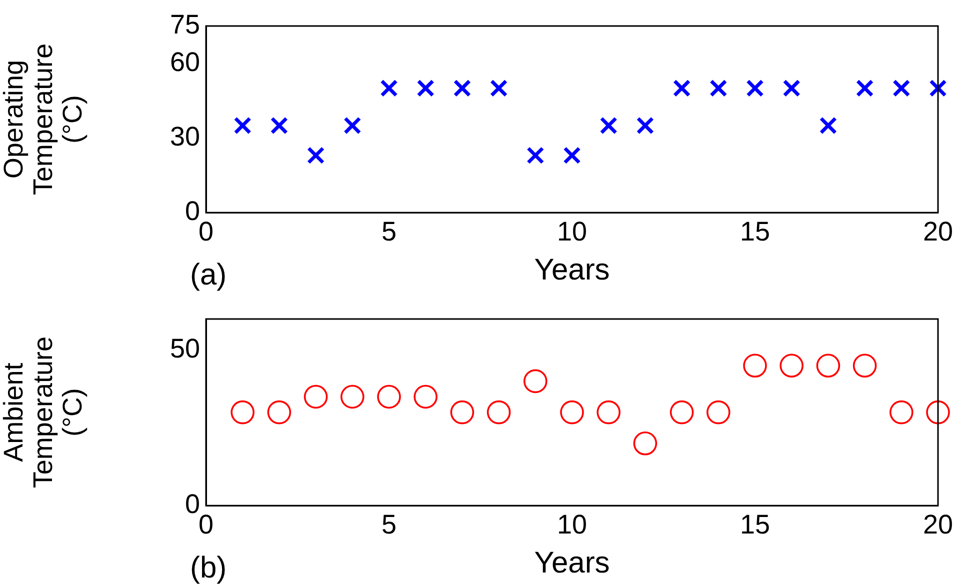 The image size is (962, 586). What do you see at coordinates (44, 120) in the screenshot?
I see `y-axis-title: Operating Temperature (°C)` at bounding box center [44, 120].